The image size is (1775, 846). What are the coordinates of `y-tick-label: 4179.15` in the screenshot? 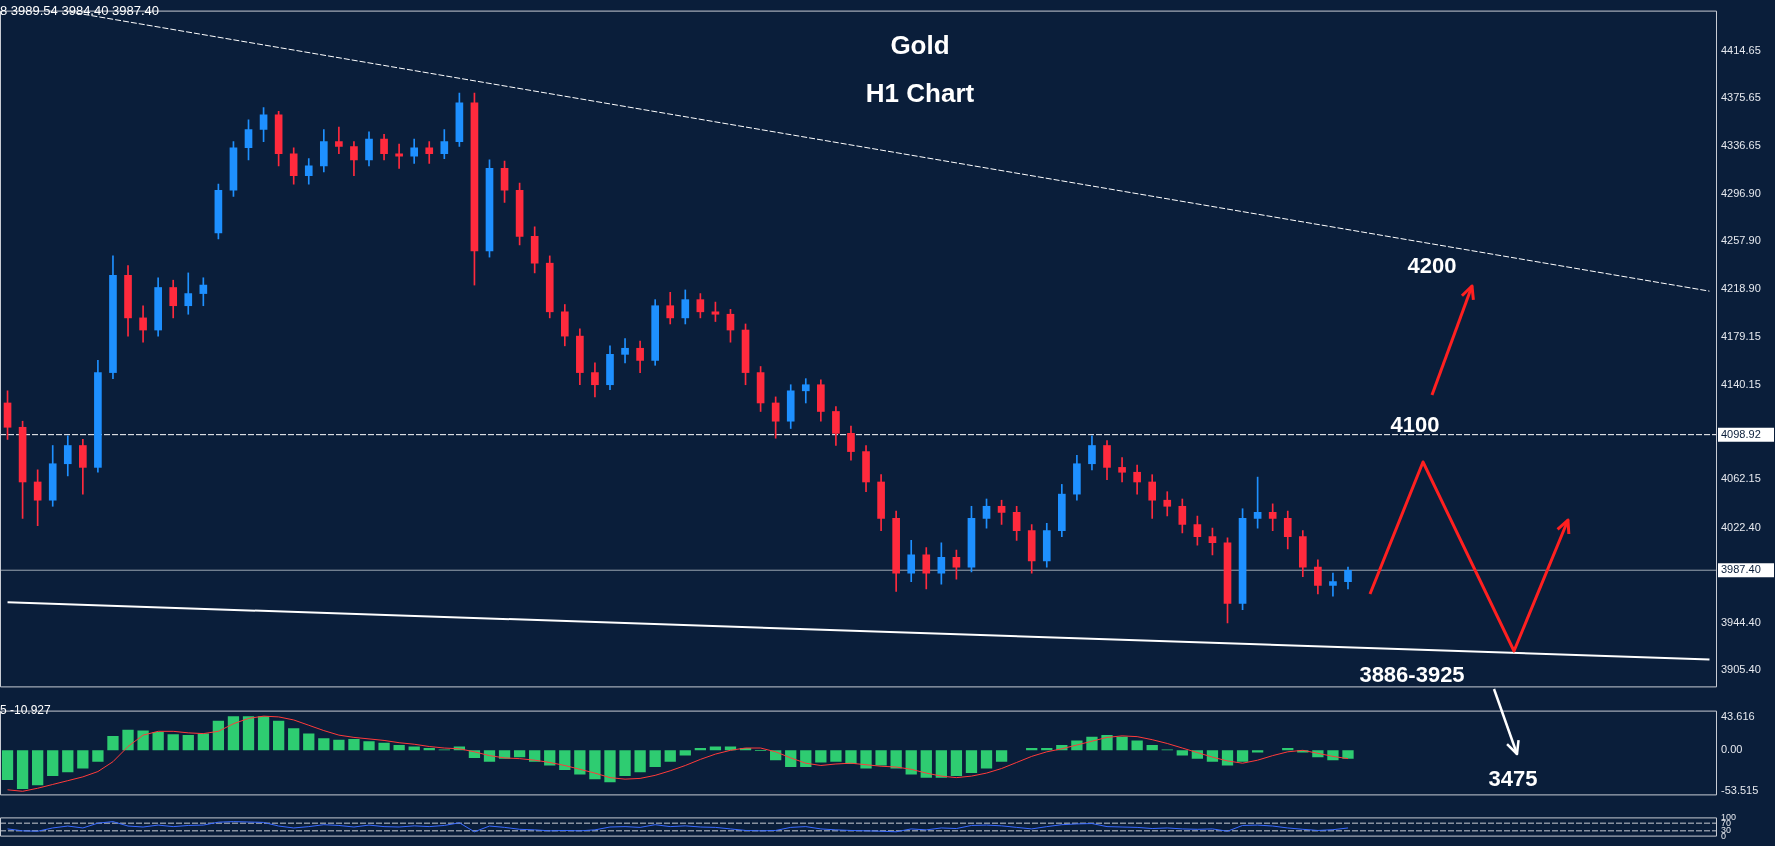 It's located at (1741, 336).